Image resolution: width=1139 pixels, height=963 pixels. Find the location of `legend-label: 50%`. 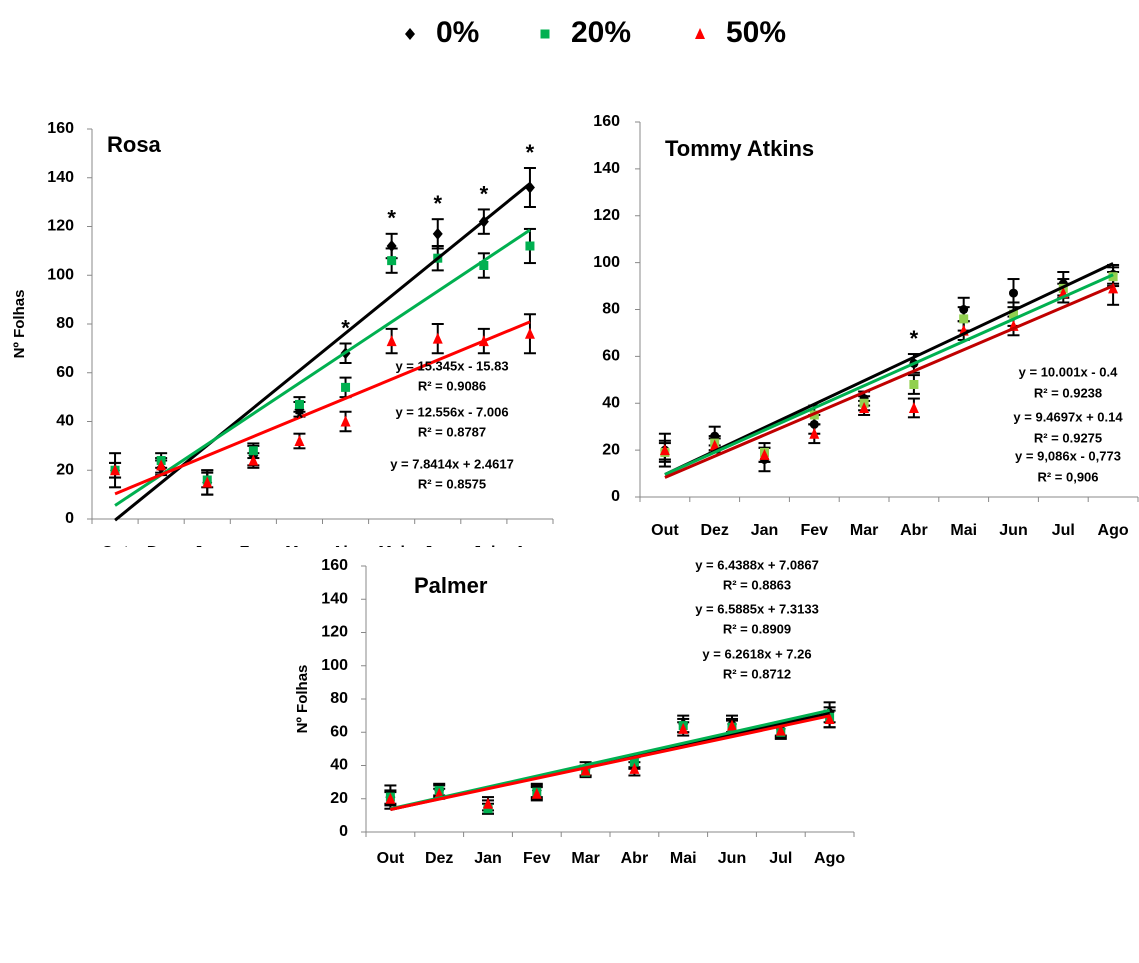

legend-label: 50% is located at coordinates (756, 32).